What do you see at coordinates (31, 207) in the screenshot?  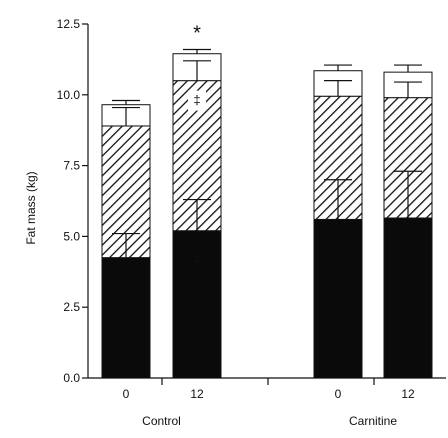 I see `y-axis-title: Fat mass (kg)` at bounding box center [31, 207].